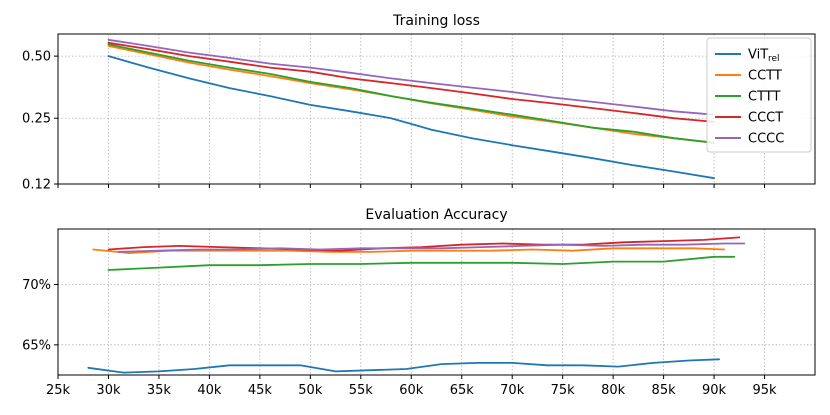  I want to click on x-tick-label: 30k, so click(108, 390).